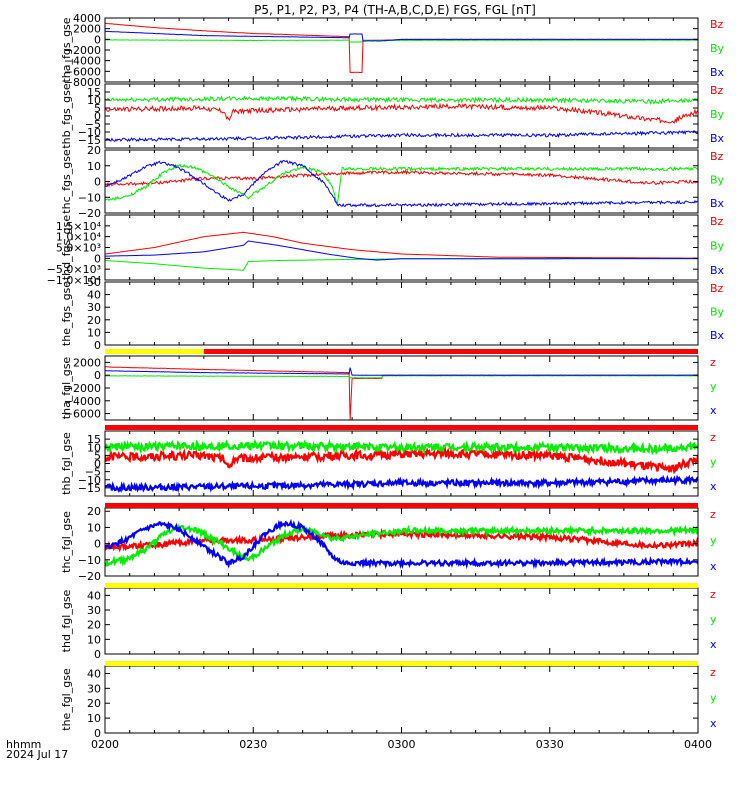 The width and height of the screenshot is (750, 800). What do you see at coordinates (66, 313) in the screenshot?
I see `y-axis-label: the_fgs_gse` at bounding box center [66, 313].